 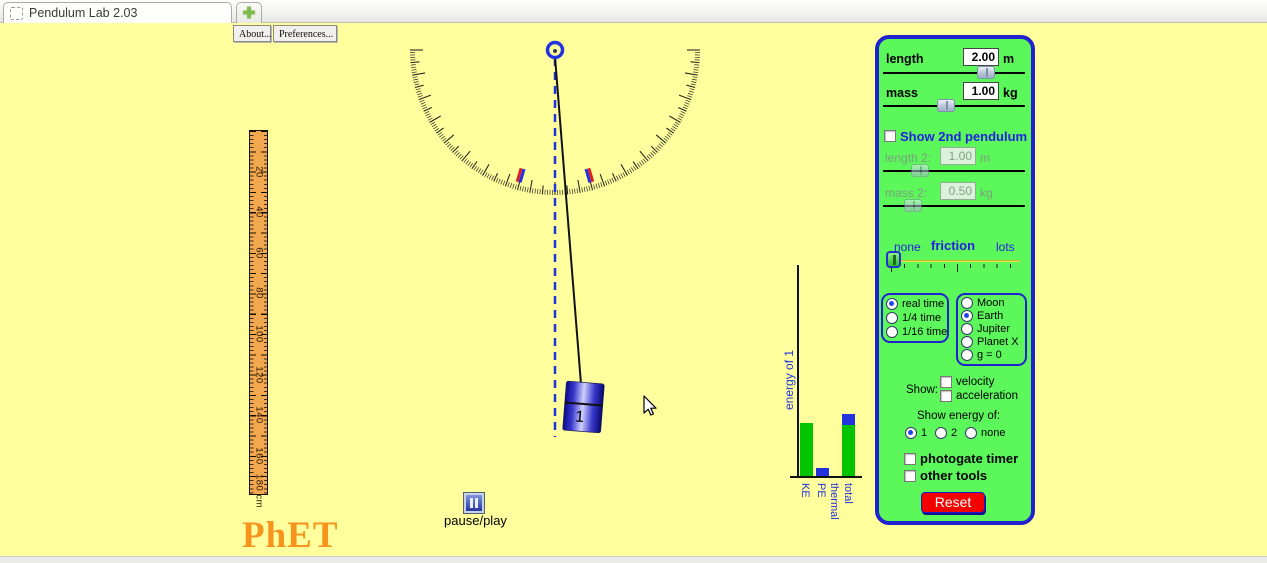 I want to click on ruler-mark: 140, so click(x=258, y=415).